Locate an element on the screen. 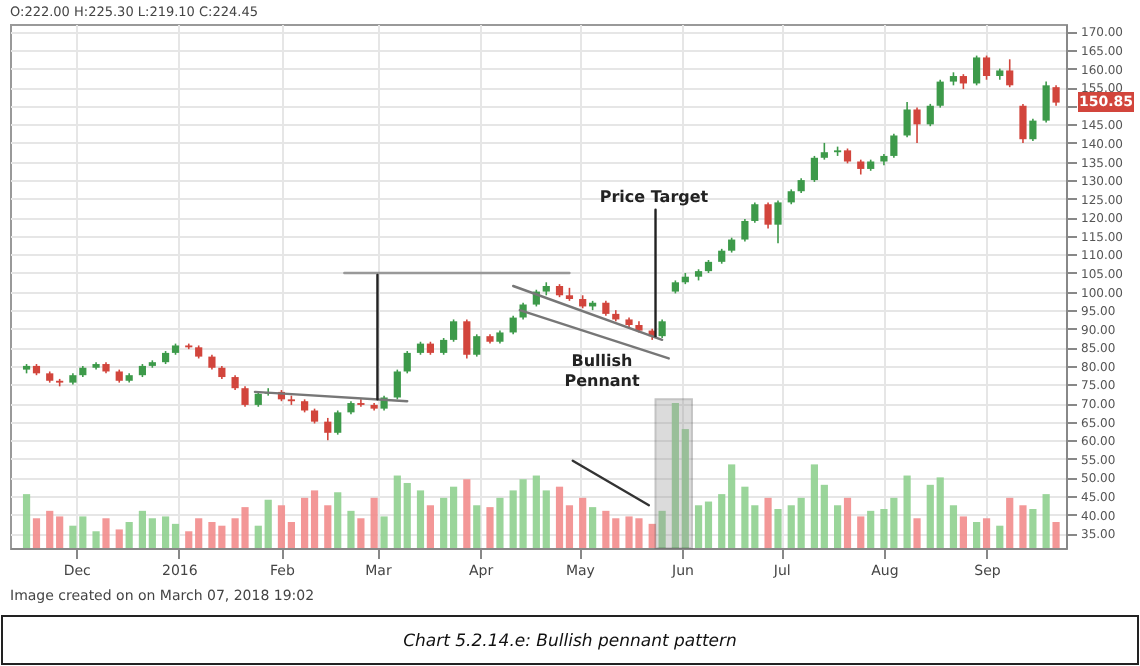 This screenshot has height=666, width=1140. annotation: Bullish Pennant is located at coordinates (602, 371).